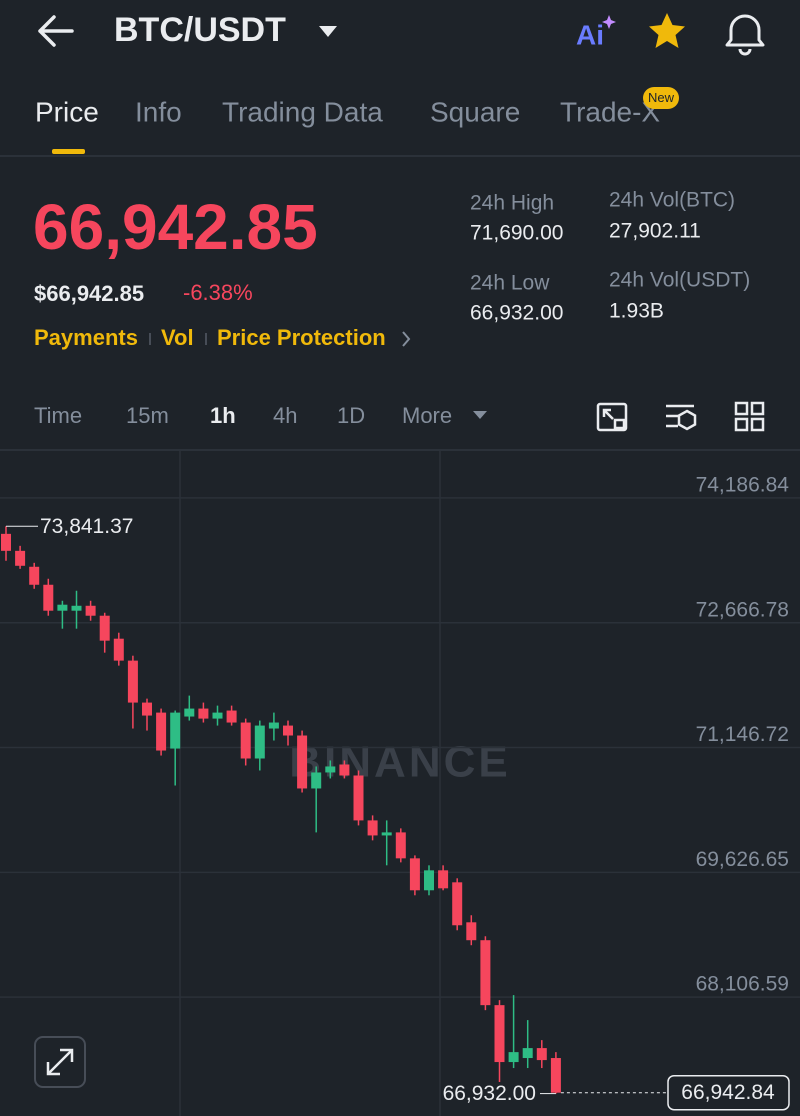 This screenshot has width=800, height=1116. I want to click on usd-price: $66,942.85, so click(89, 293).